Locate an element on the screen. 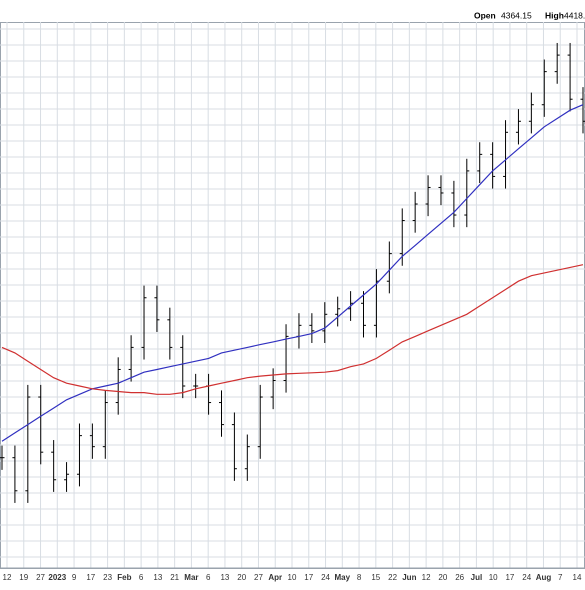 The height and width of the screenshot is (590, 585). x-tick-label: Jun is located at coordinates (409, 577).